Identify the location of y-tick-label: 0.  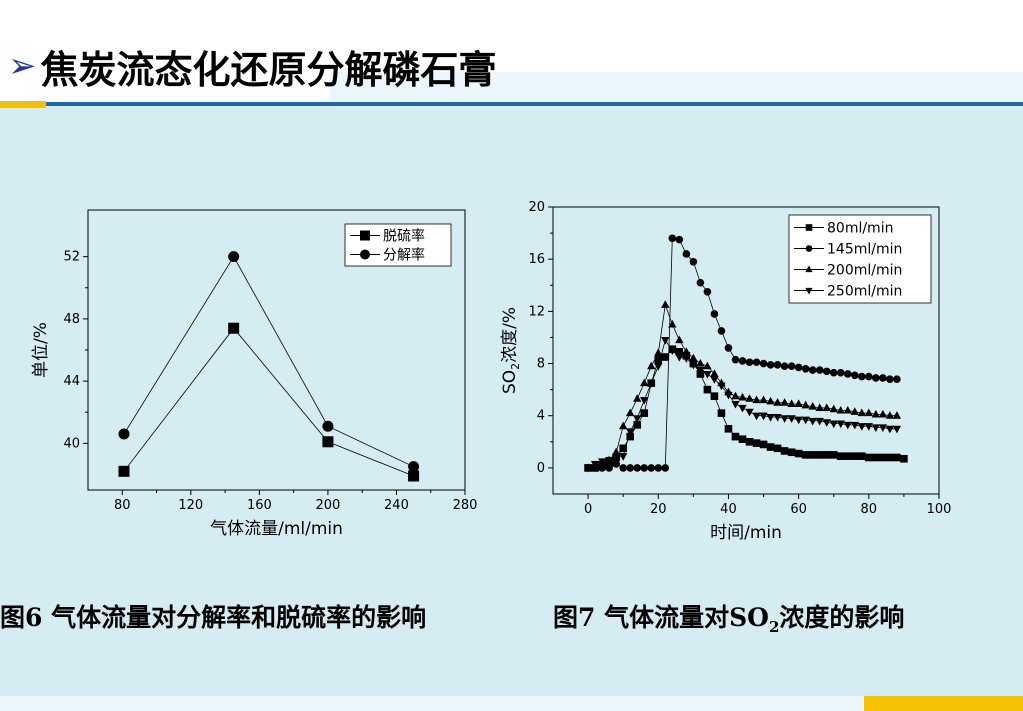
(541, 468).